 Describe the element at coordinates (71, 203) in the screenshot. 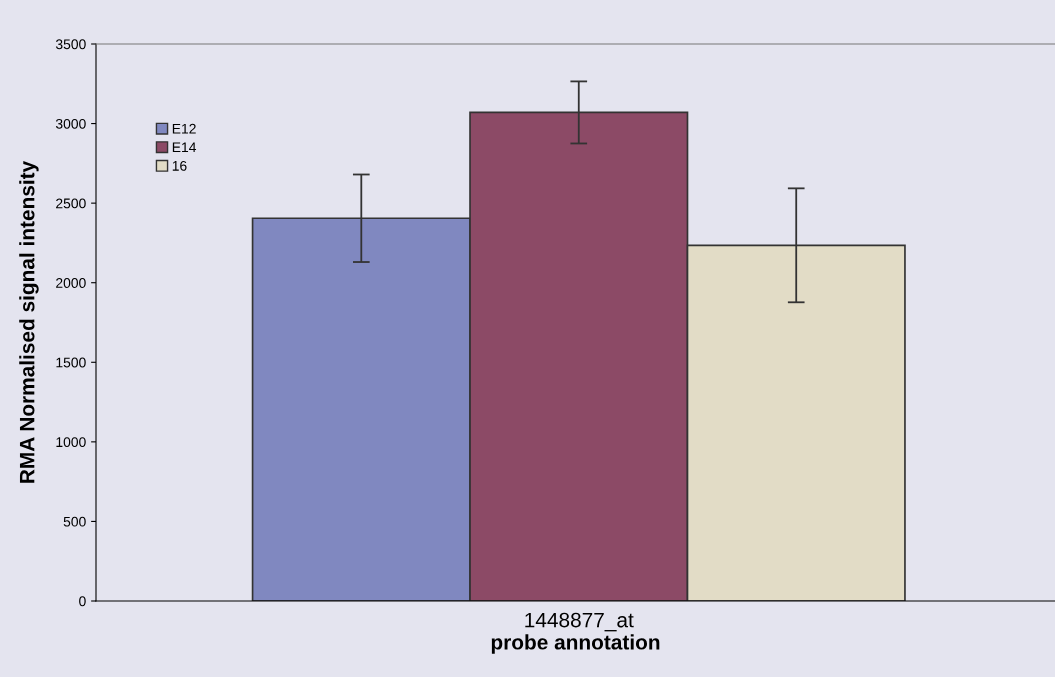

I see `y-tick-label: 2500` at that location.